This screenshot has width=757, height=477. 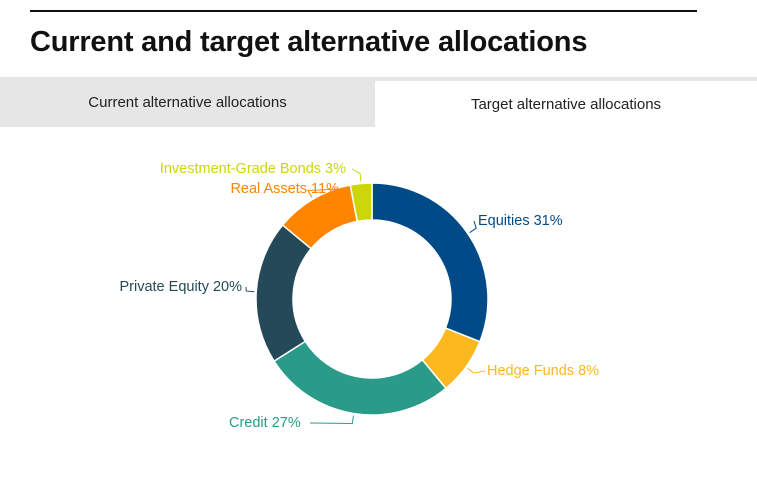 I want to click on tab-target-allocations: Target alternative allocations, so click(x=566, y=104).